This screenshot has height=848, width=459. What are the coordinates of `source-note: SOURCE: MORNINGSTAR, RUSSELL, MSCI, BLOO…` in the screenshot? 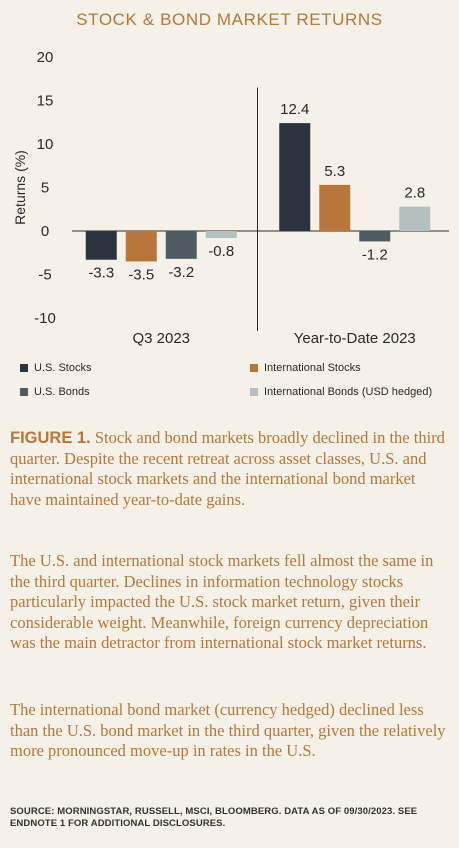 It's located at (214, 817).